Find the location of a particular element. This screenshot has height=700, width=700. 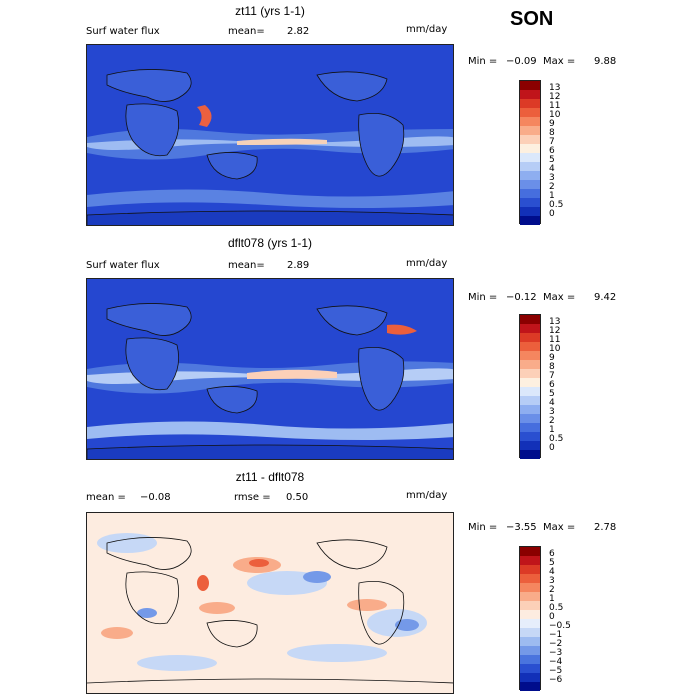

colorbar-tick-label: −3 is located at coordinates (556, 653).